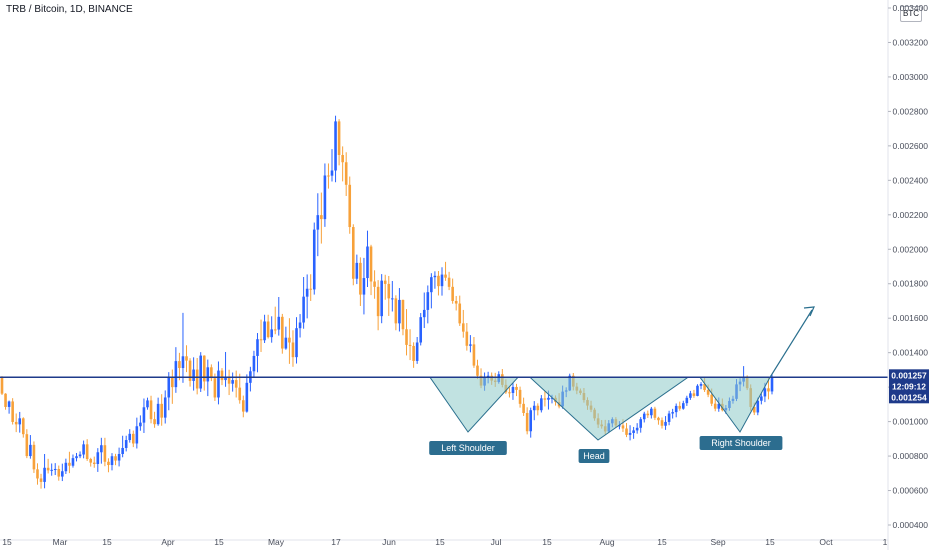  What do you see at coordinates (276, 542) in the screenshot?
I see `x-tick-label: May` at bounding box center [276, 542].